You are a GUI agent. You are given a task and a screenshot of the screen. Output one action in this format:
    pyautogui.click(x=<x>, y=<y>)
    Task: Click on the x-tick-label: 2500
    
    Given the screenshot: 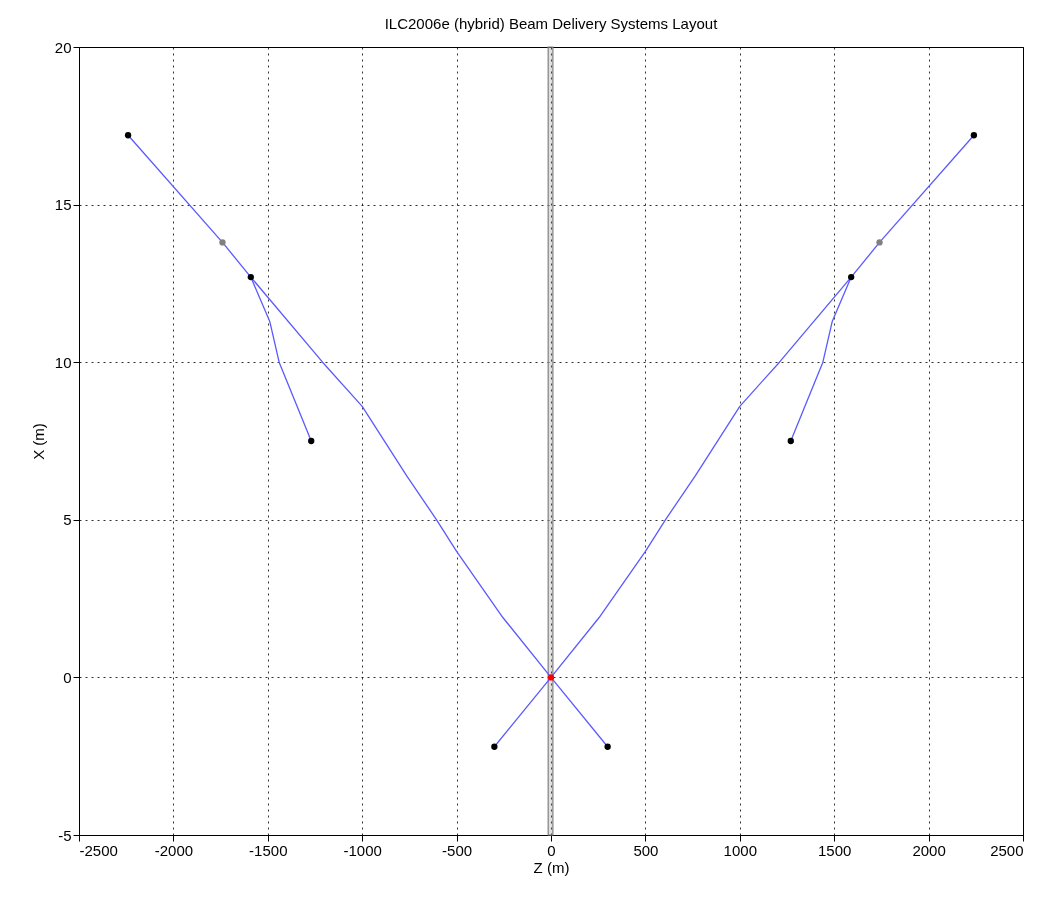 What is the action you would take?
    pyautogui.click(x=1007, y=850)
    